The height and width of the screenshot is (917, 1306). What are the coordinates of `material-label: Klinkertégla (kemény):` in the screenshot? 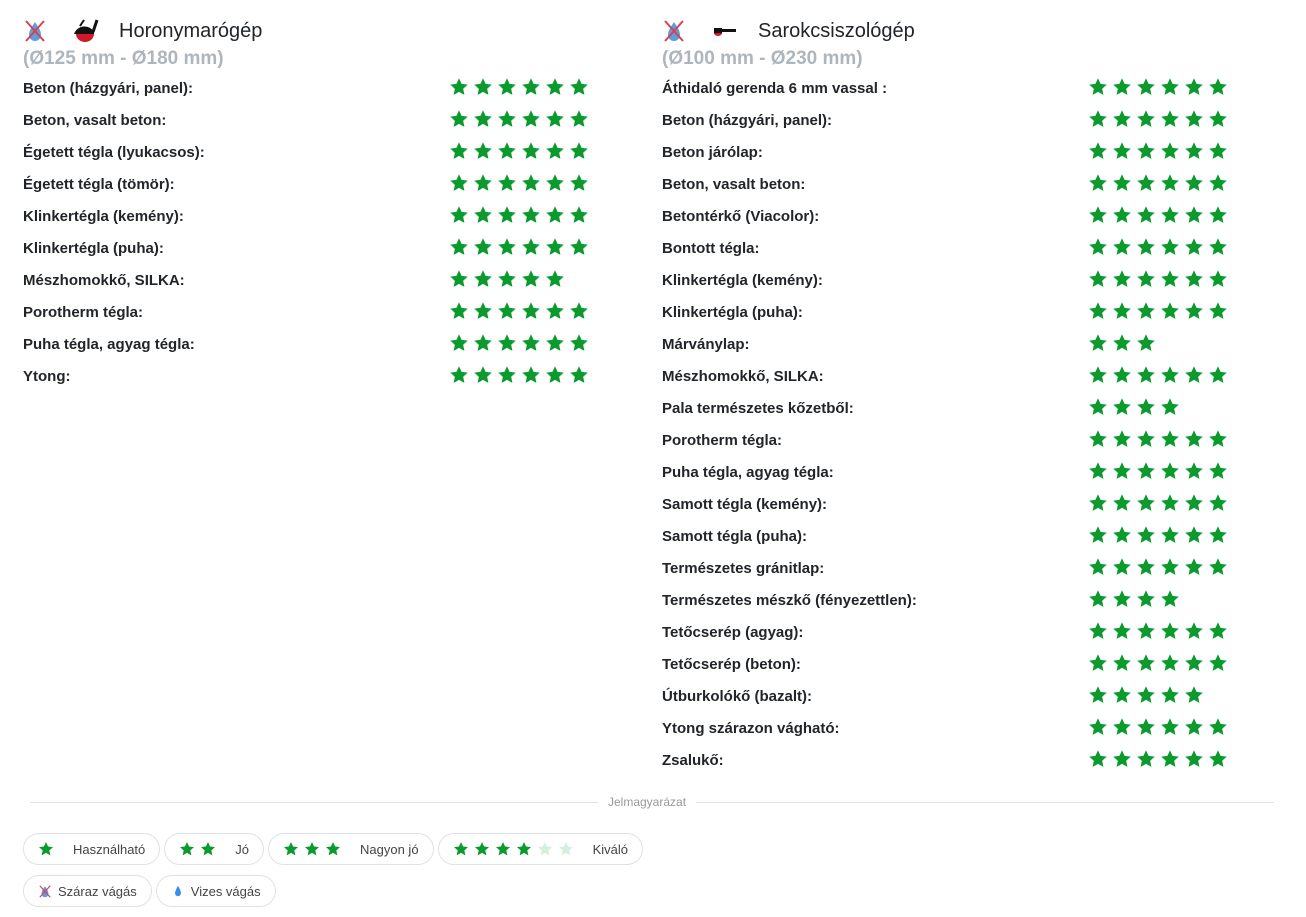 It's located at (742, 280).